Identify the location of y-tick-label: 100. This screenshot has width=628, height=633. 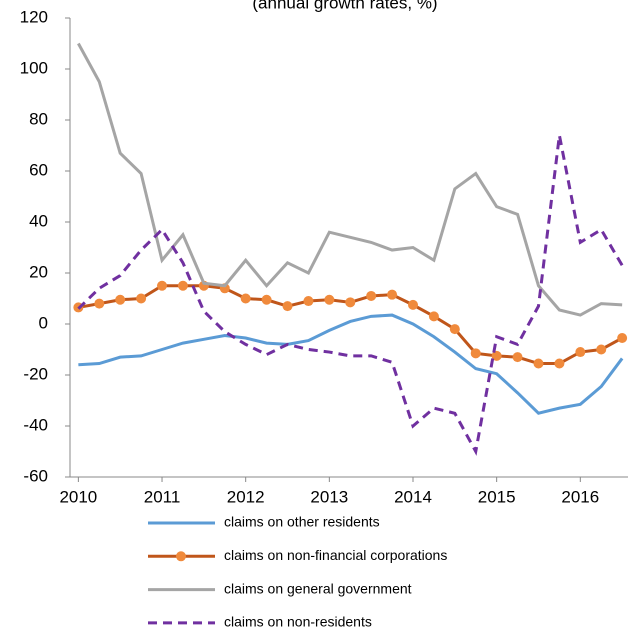
(34, 67).